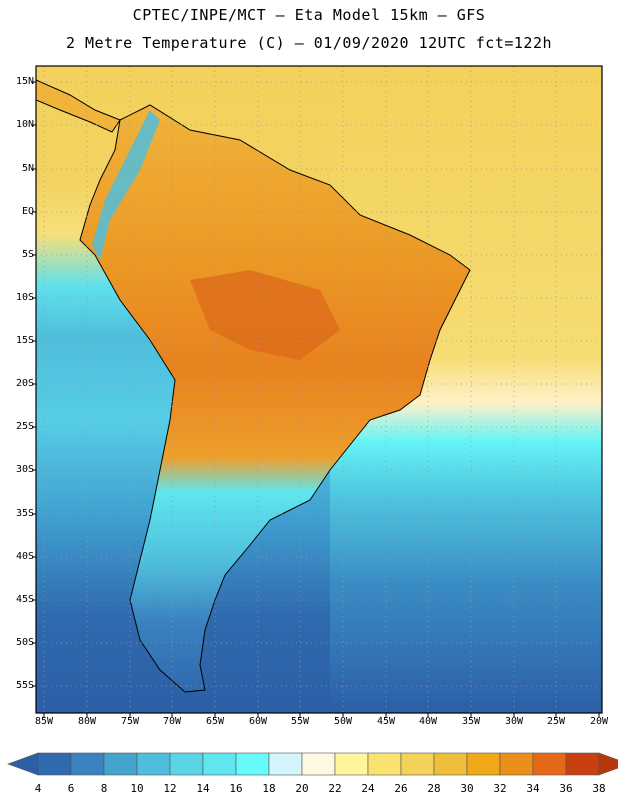 The height and width of the screenshot is (800, 618). Describe the element at coordinates (23, 764) in the screenshot. I see `colorbar-underflow-arrow` at that location.